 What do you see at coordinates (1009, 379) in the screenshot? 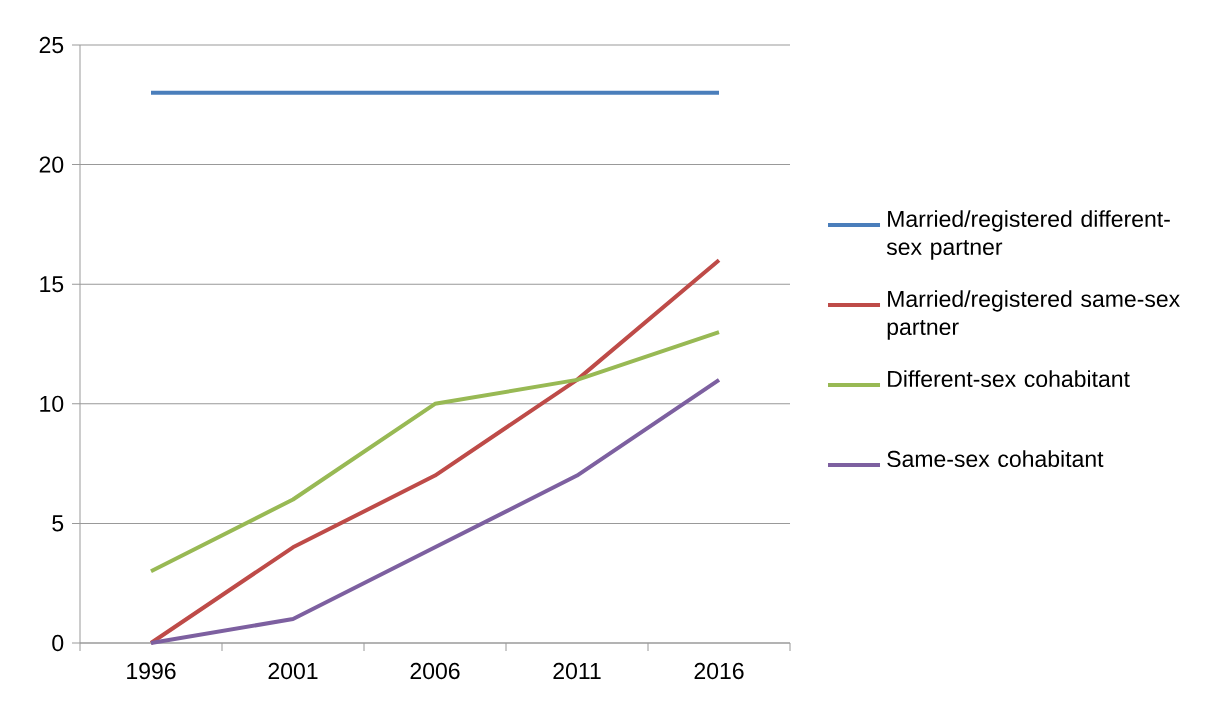
I see `legend-label: Different-sex cohabitant` at bounding box center [1009, 379].